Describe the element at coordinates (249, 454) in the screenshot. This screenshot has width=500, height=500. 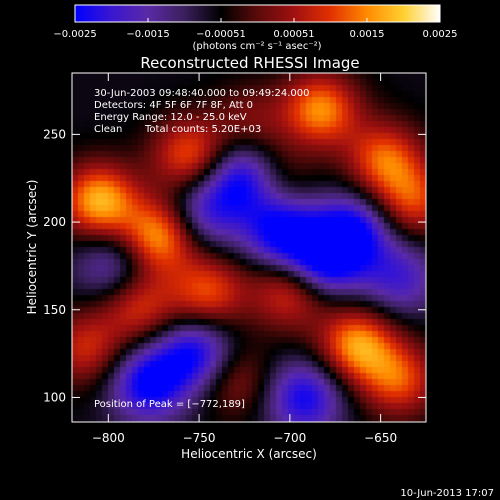
I see `x-axis-label: Heliocentric X (arcsec)` at that location.